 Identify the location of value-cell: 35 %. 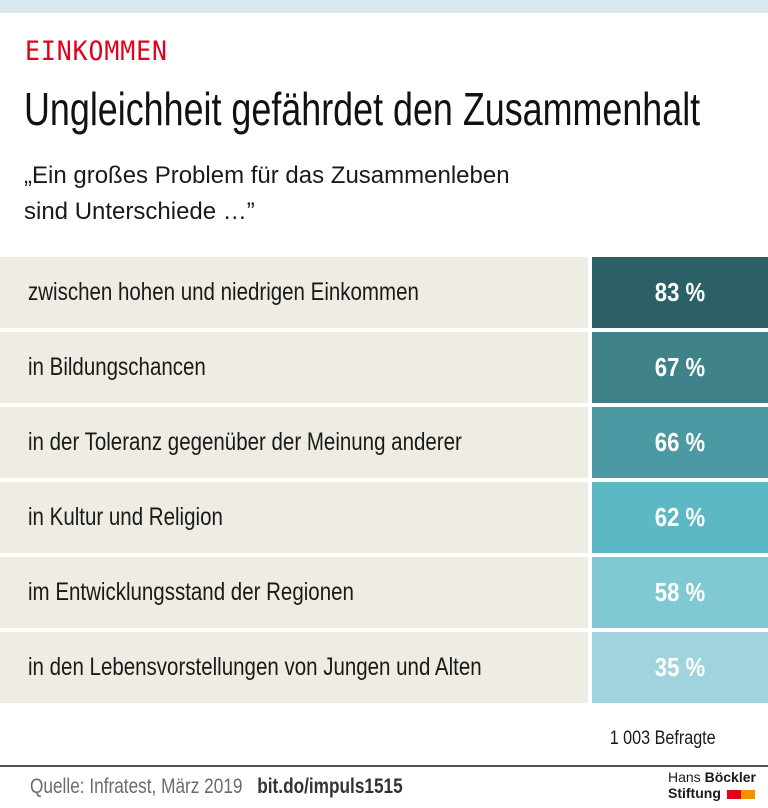
(680, 667).